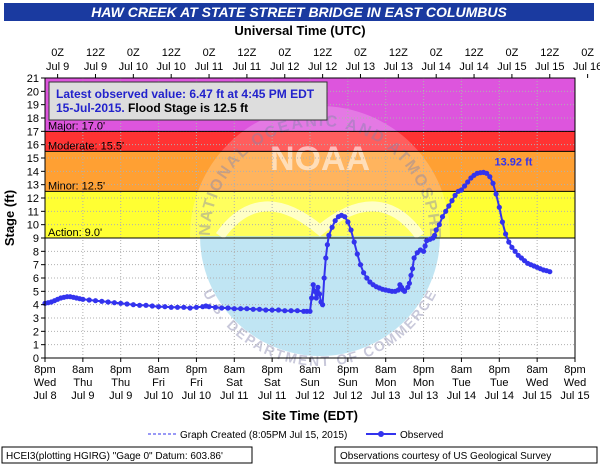 The width and height of the screenshot is (600, 465). What do you see at coordinates (86, 146) in the screenshot?
I see `threshold-label-2: Moderate: 15.5'` at bounding box center [86, 146].